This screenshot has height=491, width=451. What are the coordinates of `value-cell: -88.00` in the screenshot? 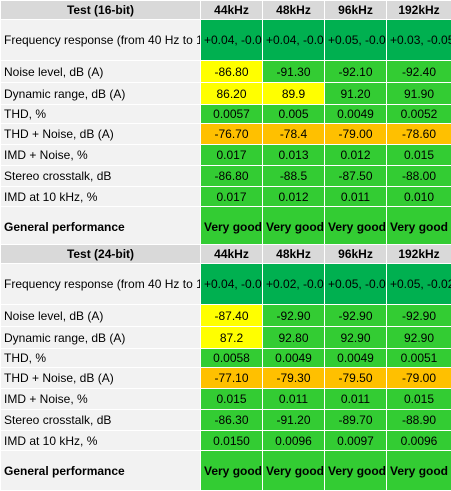 It's located at (419, 176).